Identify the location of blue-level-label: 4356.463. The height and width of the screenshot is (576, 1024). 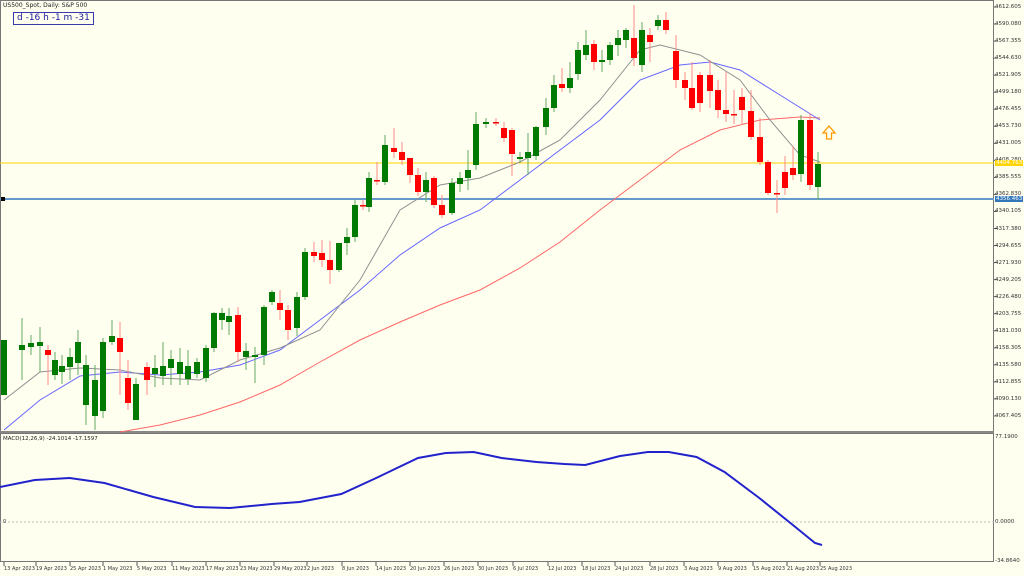
(1009, 199).